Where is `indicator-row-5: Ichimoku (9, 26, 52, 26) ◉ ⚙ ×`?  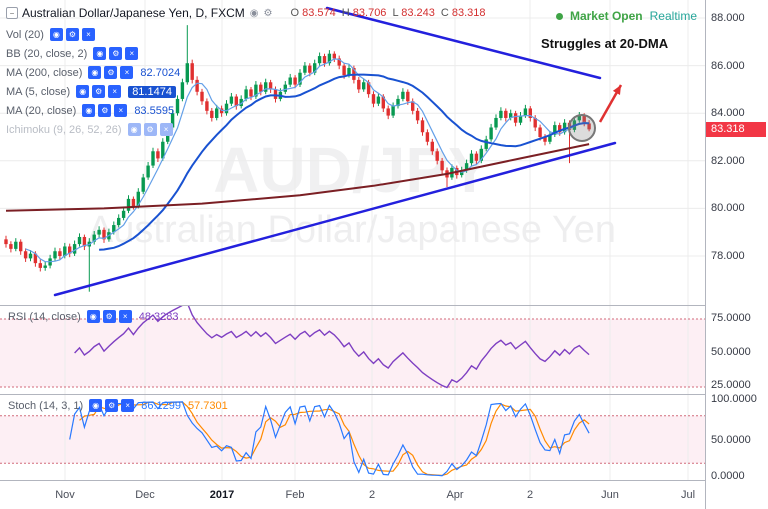
indicator-row-5: Ichimoku (9, 26, 52, 26) ◉ ⚙ × is located at coordinates (246, 129).